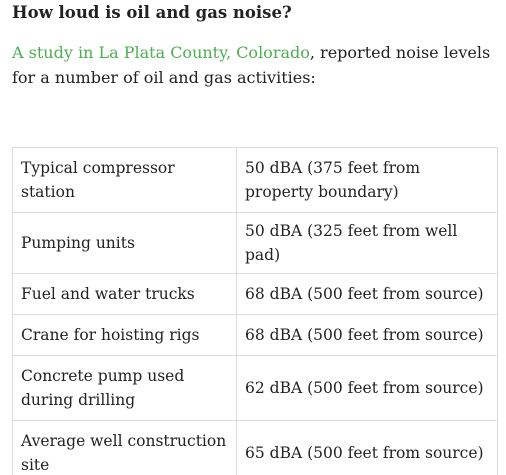 This screenshot has height=475, width=506. Describe the element at coordinates (124, 294) in the screenshot. I see `activity-cell: Fuel and water trucks` at that location.